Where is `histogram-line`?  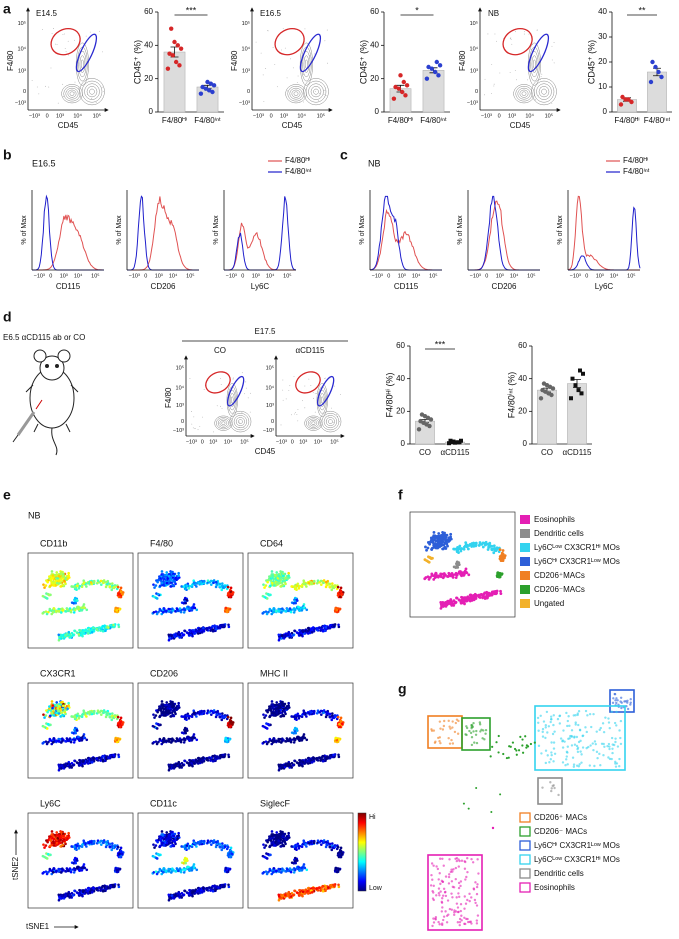 histogram-line is located at coordinates (604, 238).